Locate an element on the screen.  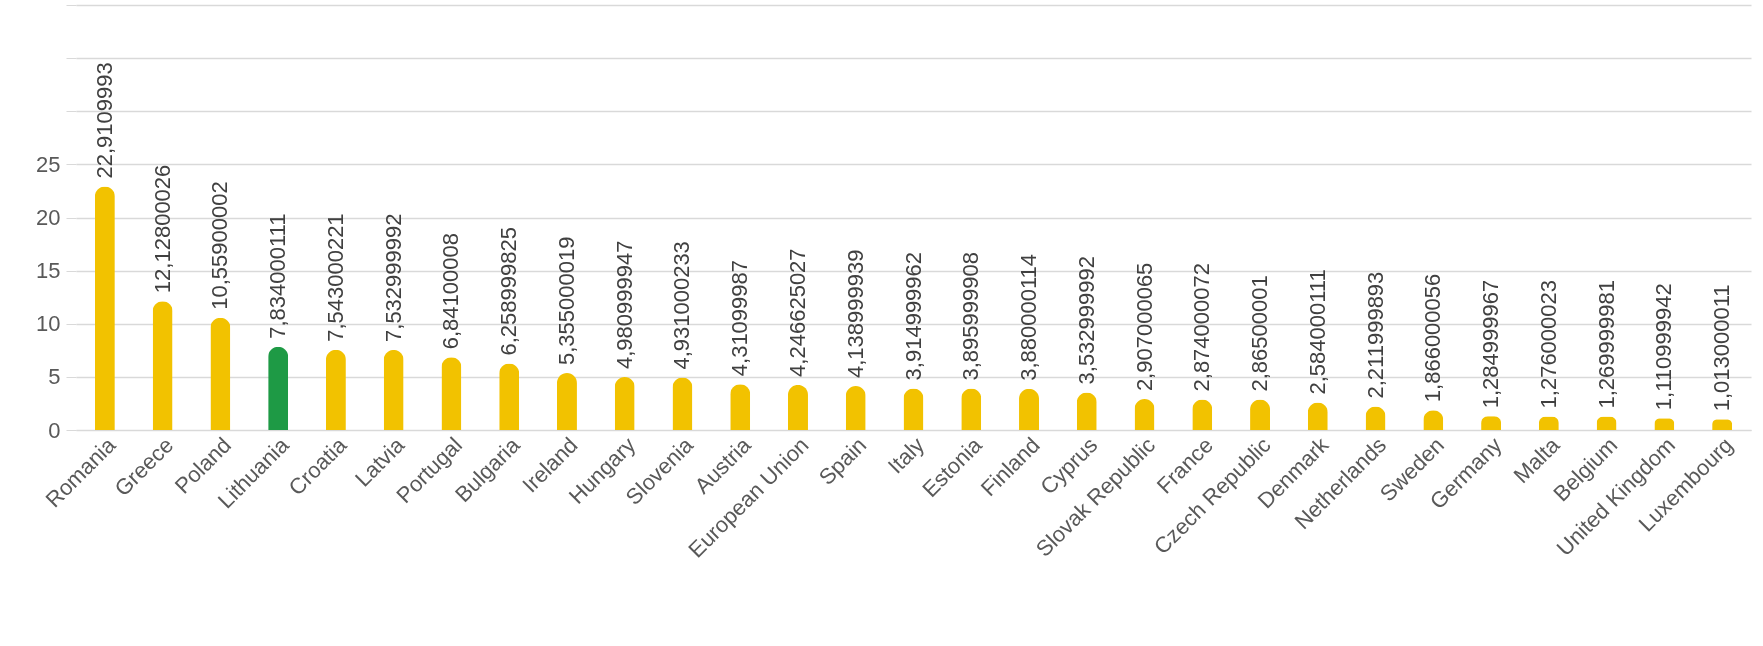
data-label: 7,543000221 is located at coordinates (335, 277).